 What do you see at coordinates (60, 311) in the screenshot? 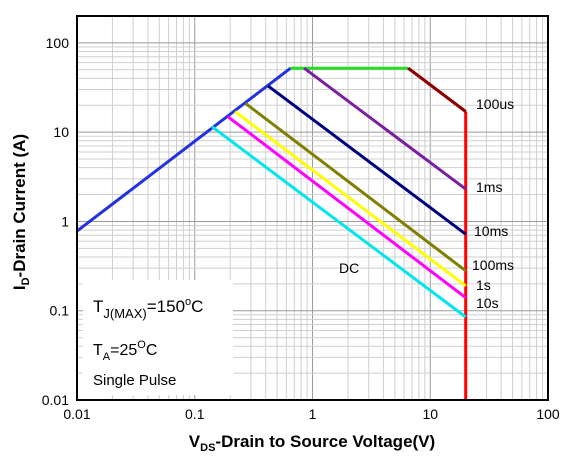
I see `y-tick-label: 0.1` at bounding box center [60, 311].